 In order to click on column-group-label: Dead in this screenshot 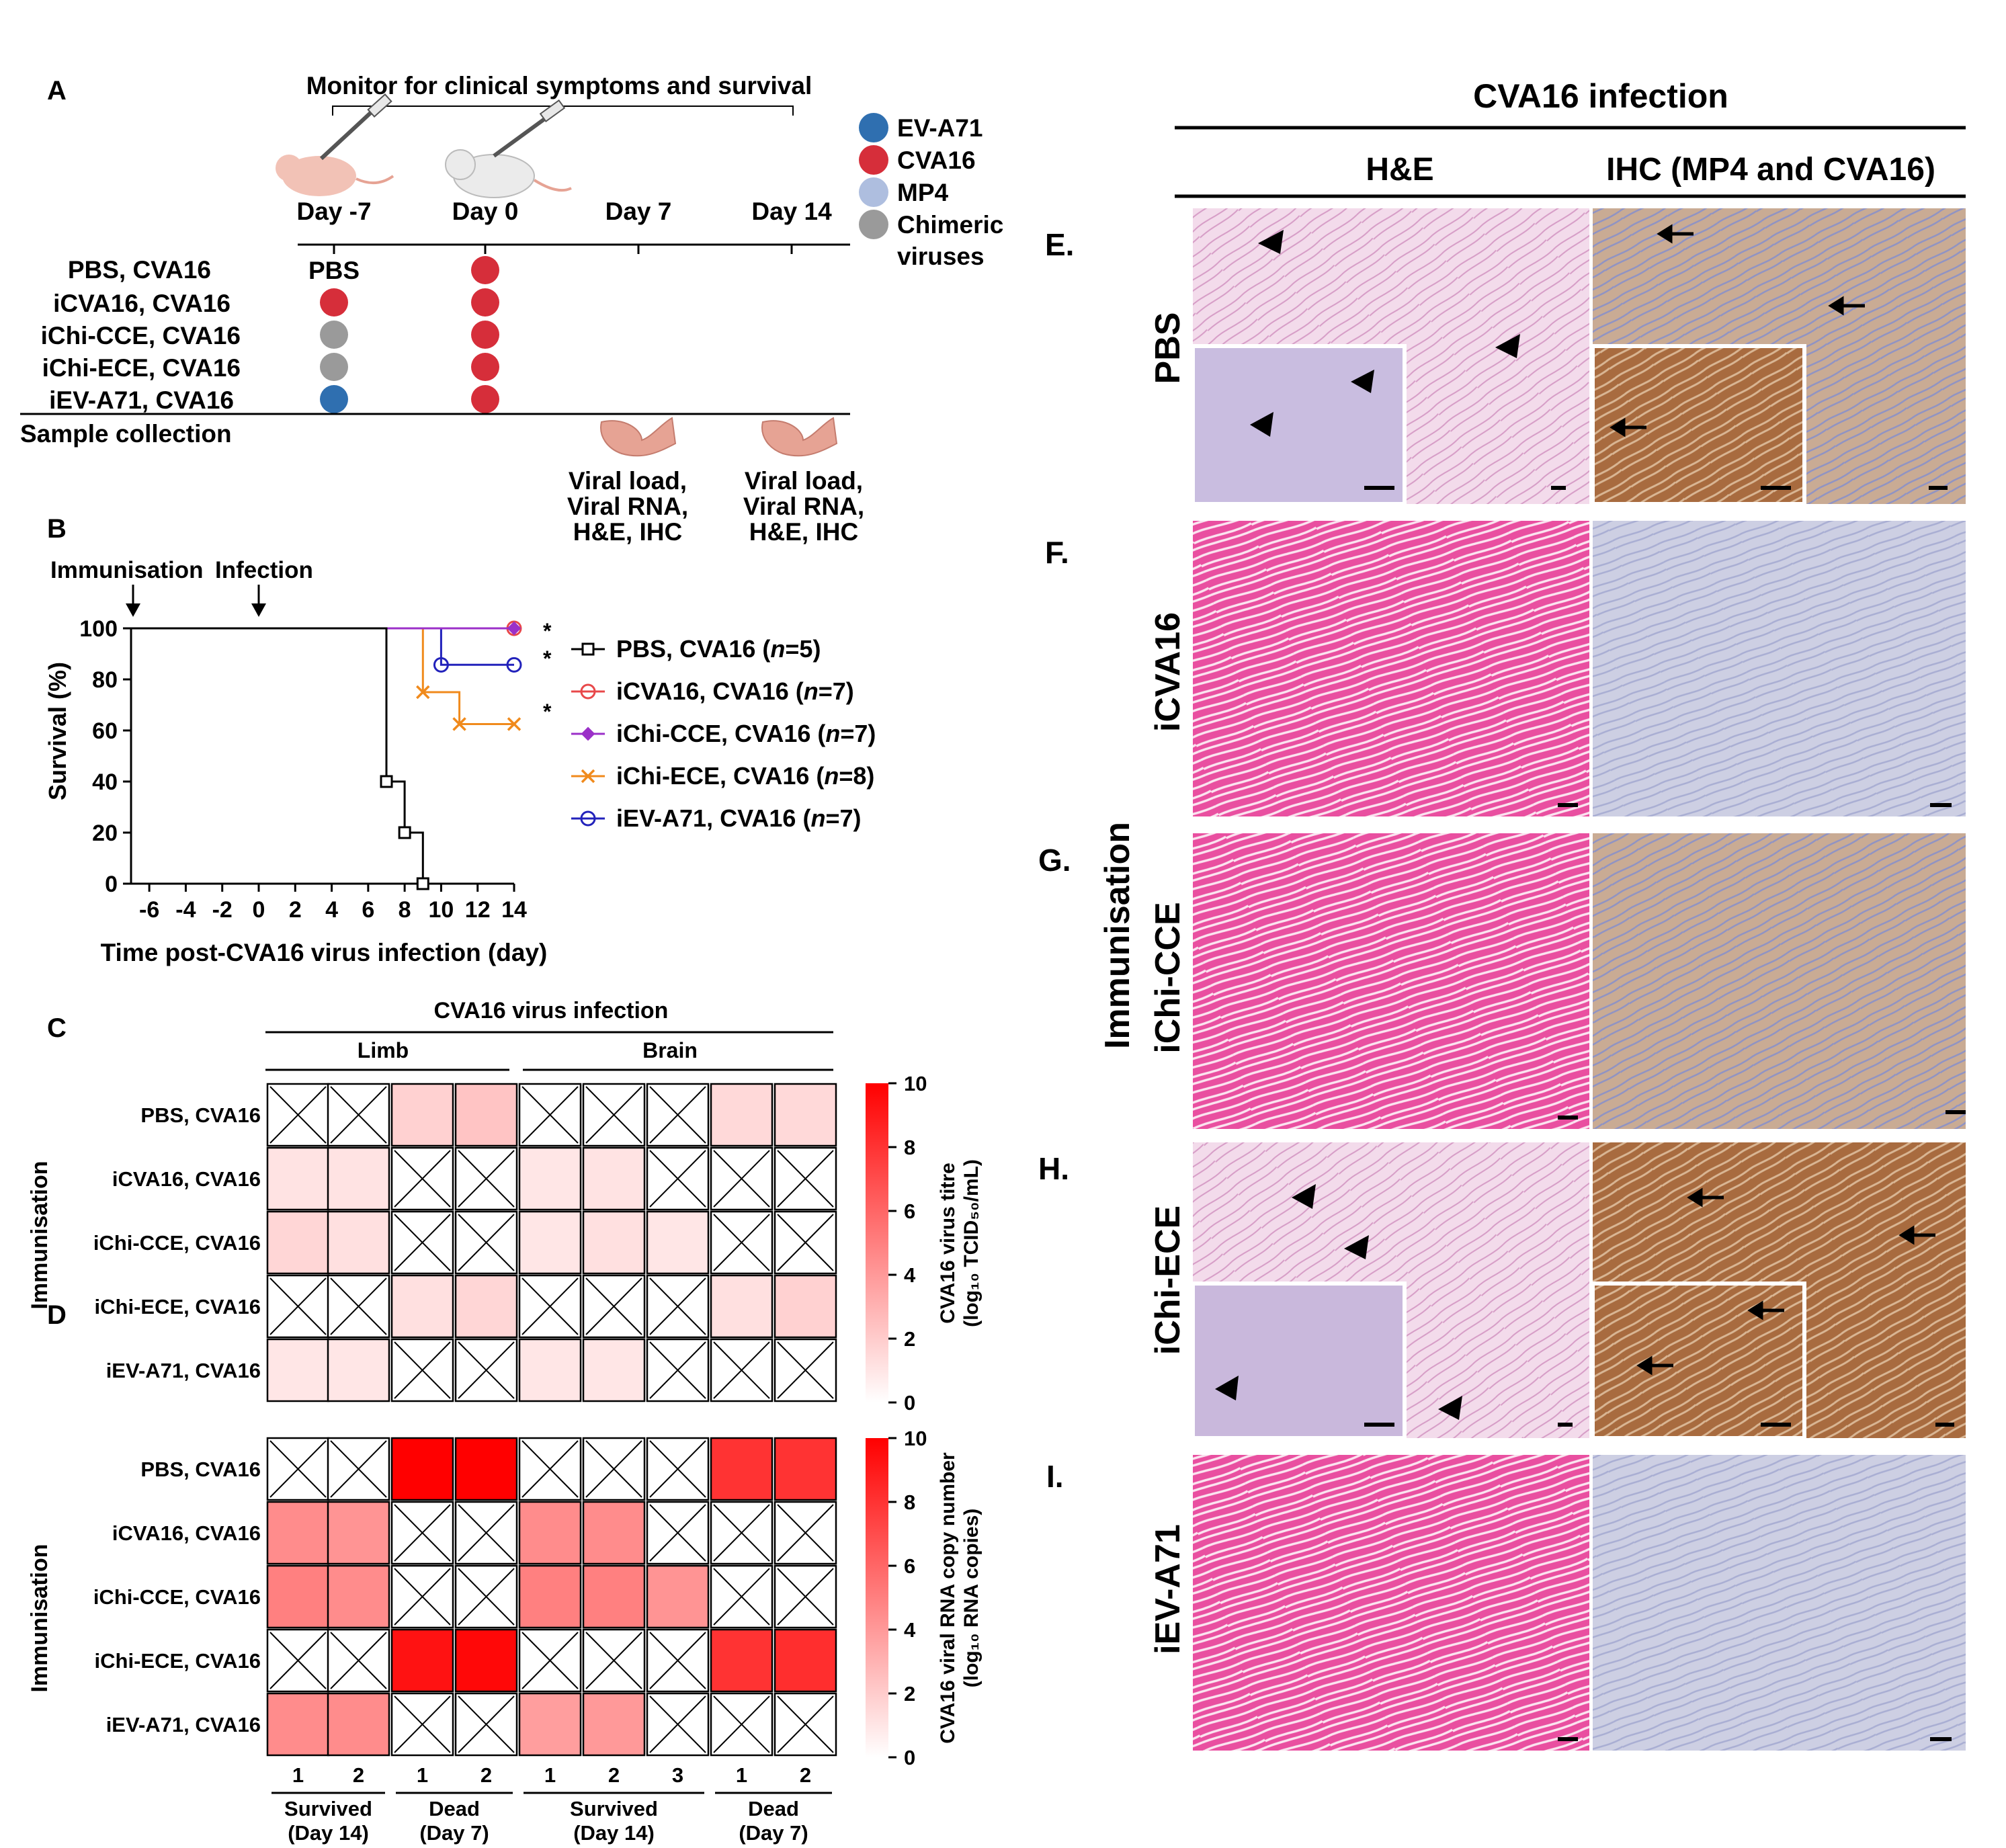, I will do `click(773, 1808)`.